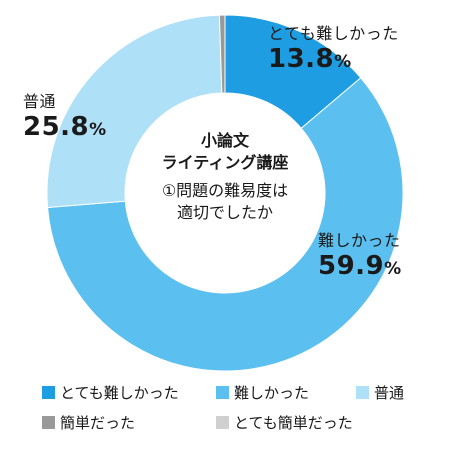  I want to click on legend-item-easy: 簡単だった, so click(88, 422).